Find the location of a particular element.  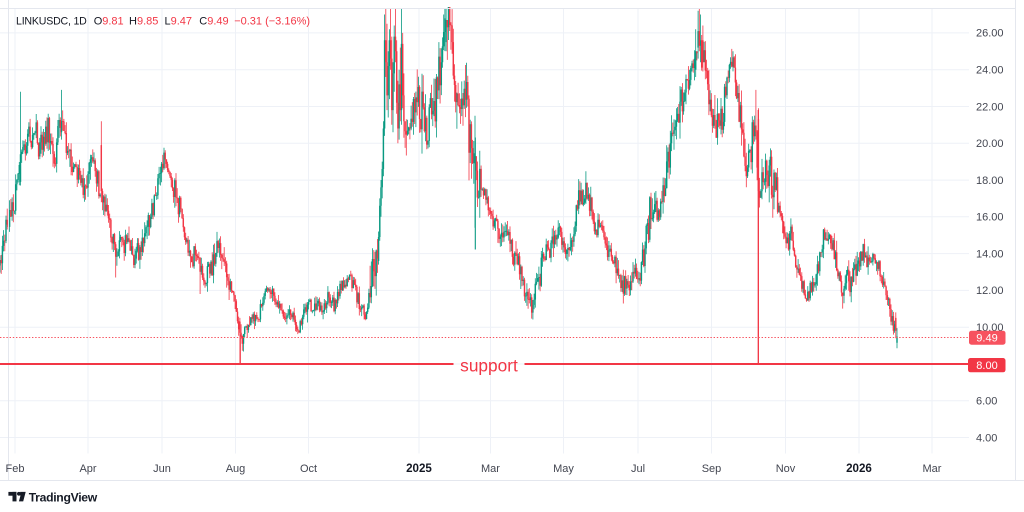

svg-text: TradingView is located at coordinates (63, 497).